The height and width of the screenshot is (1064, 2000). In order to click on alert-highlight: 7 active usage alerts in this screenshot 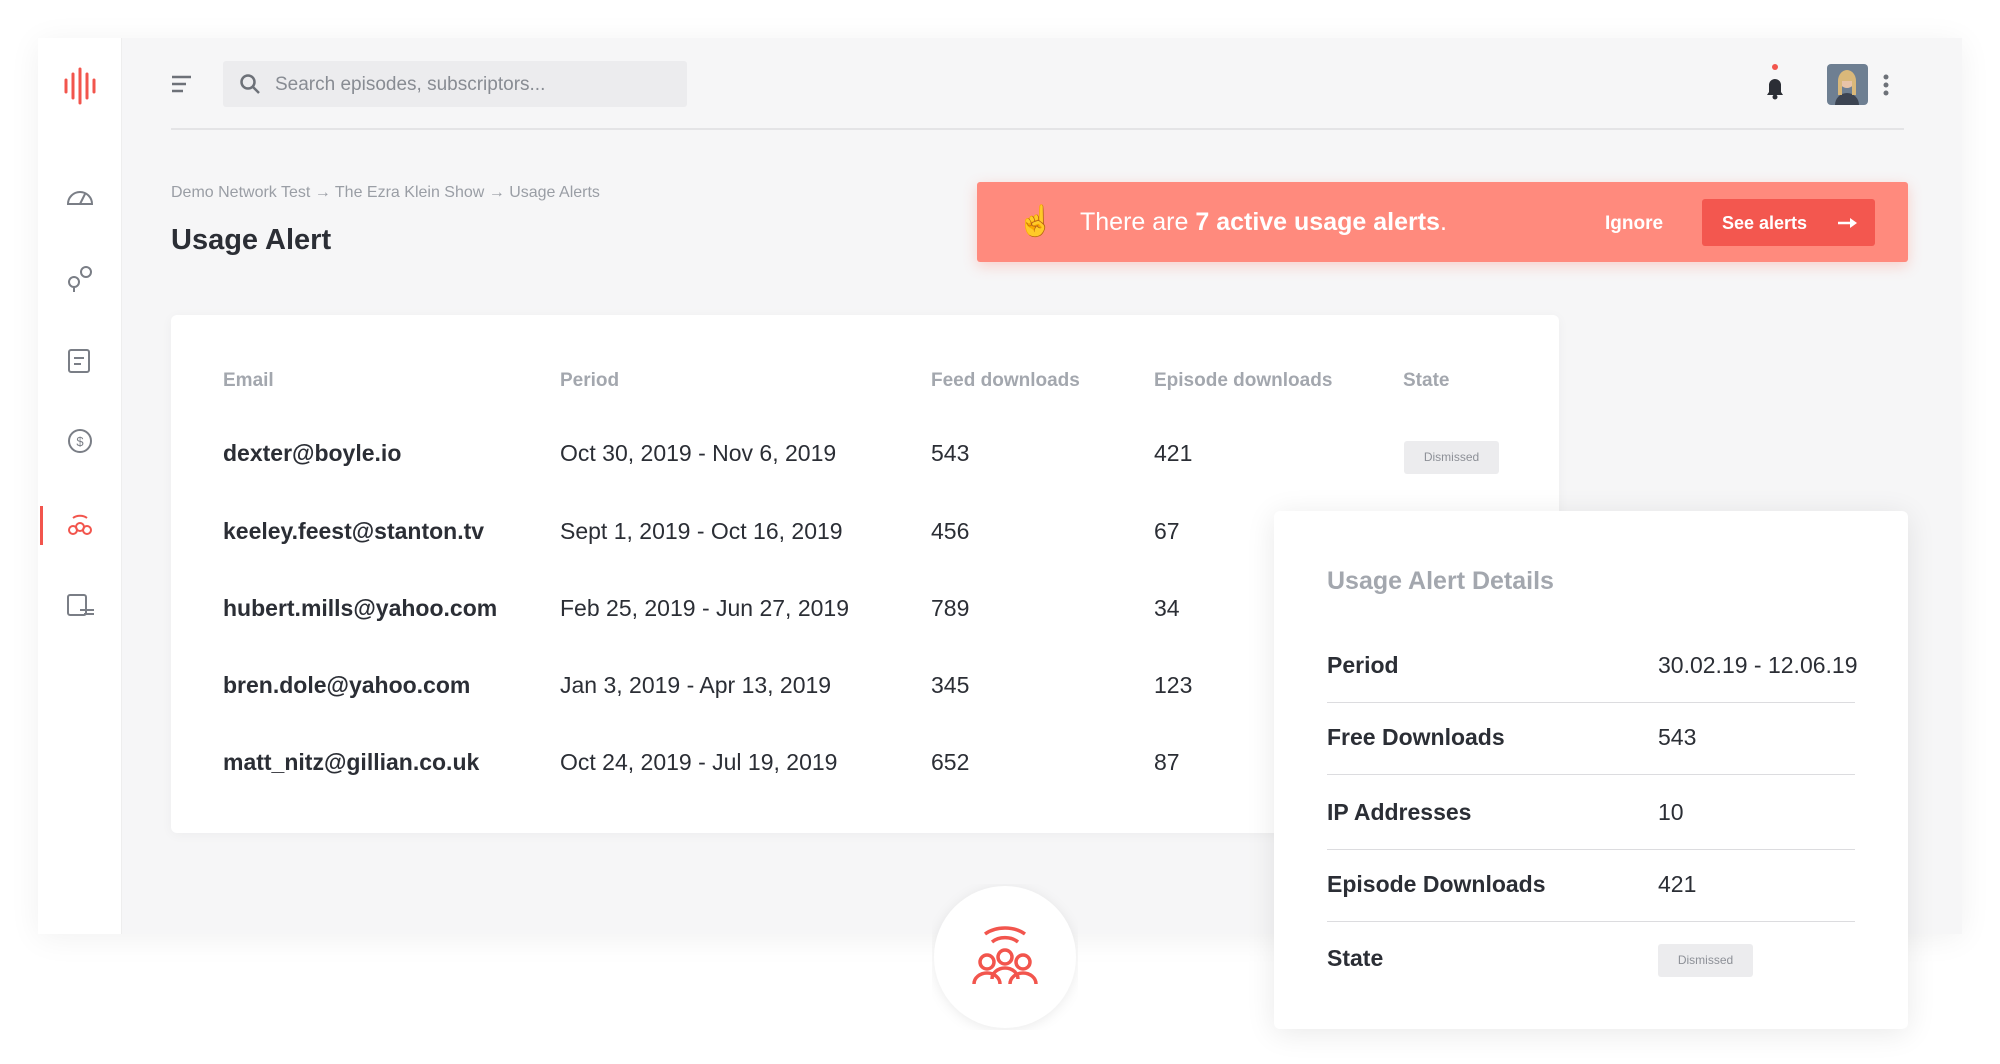, I will do `click(1317, 222)`.